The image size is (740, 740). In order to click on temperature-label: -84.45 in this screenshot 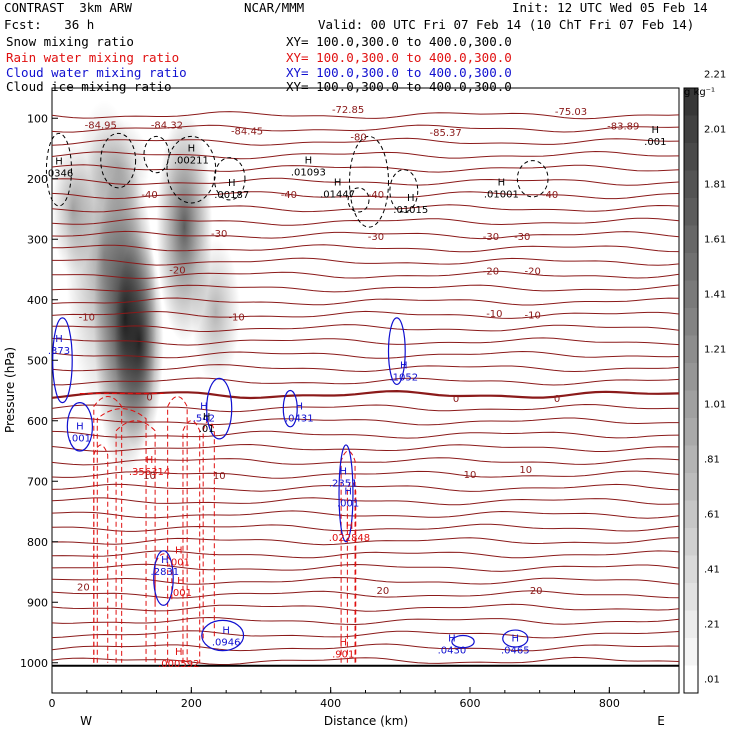, I will do `click(247, 131)`.